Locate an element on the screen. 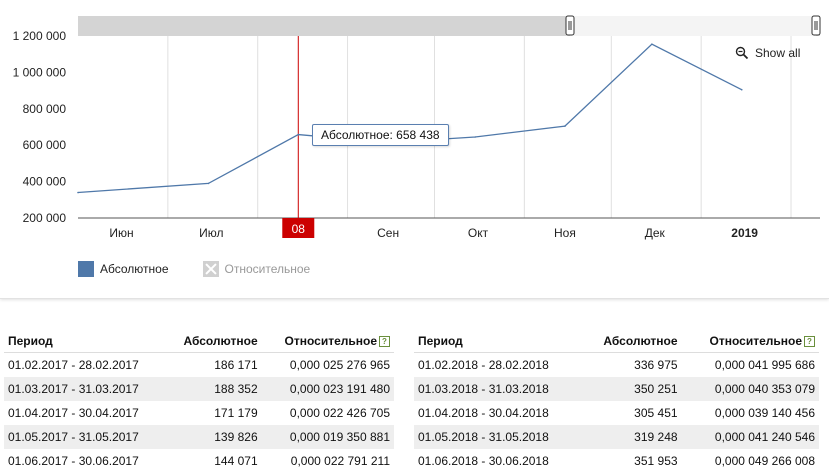 This screenshot has height=476, width=829. cell-relative: 0,000 040 353 079 is located at coordinates (750, 389).